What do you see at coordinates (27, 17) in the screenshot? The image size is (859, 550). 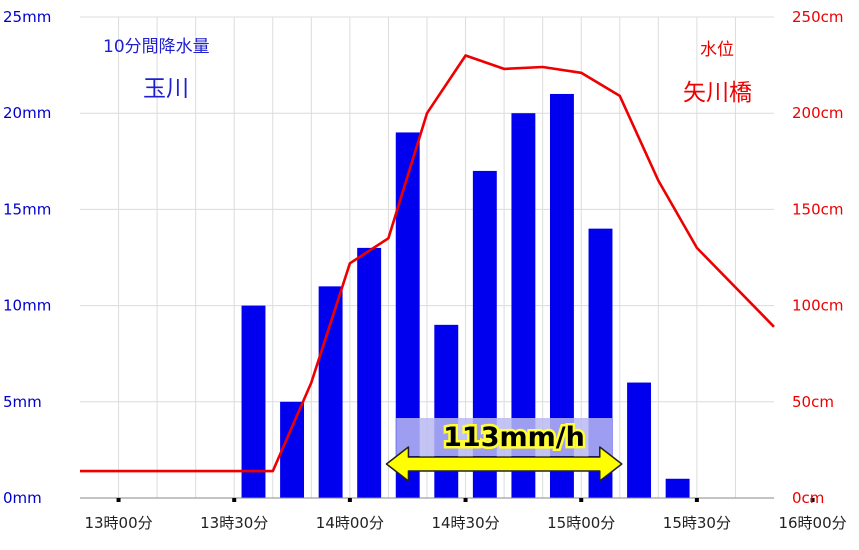 I see `y-left-tick-label: 25mm` at bounding box center [27, 17].